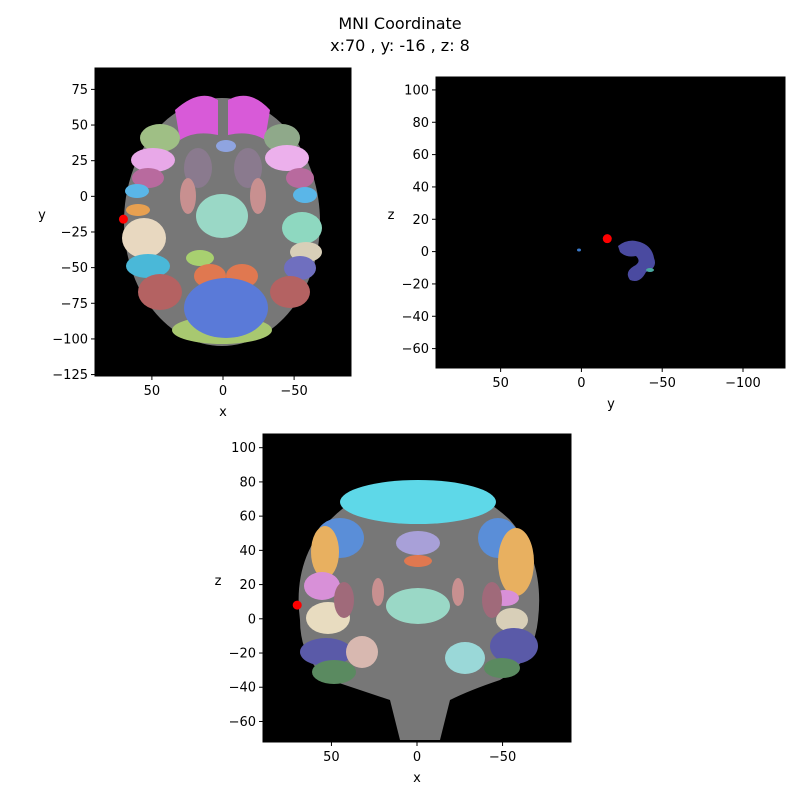 The width and height of the screenshot is (800, 800). I want to click on sagittal-ytick-label: 60, so click(420, 155).